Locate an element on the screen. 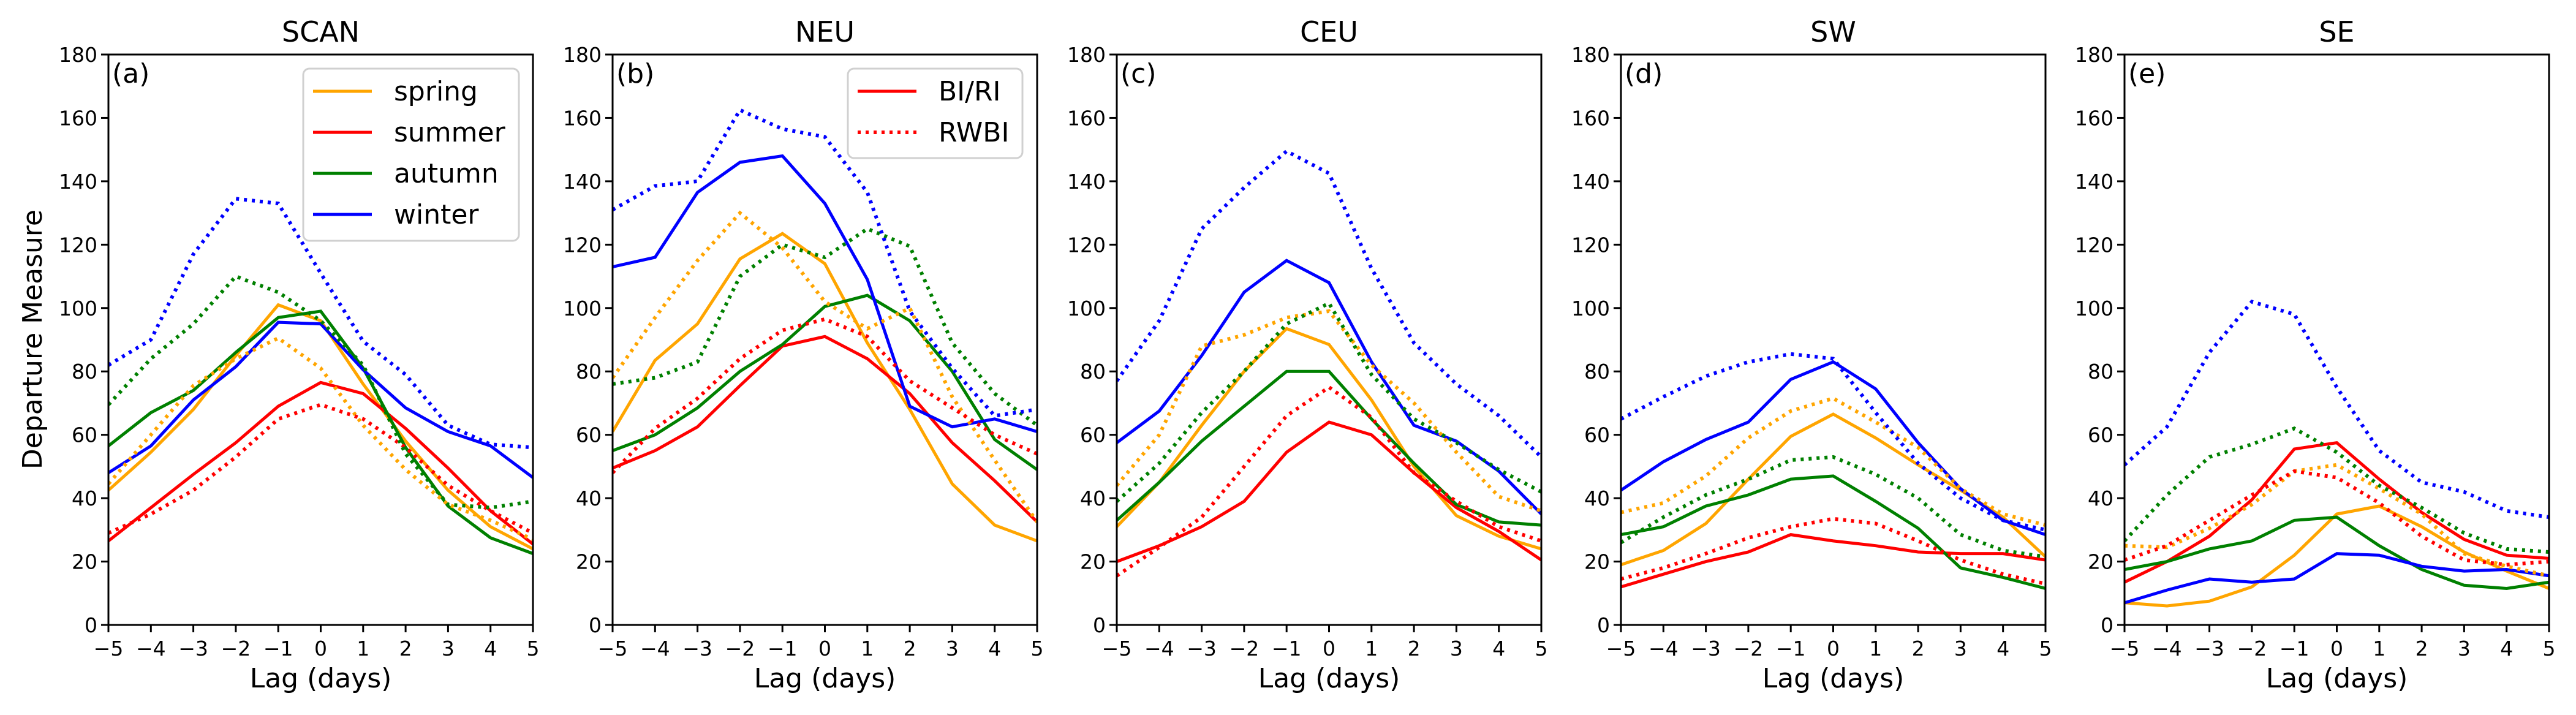 The width and height of the screenshot is (2576, 715). legend-label: spring is located at coordinates (436, 91).